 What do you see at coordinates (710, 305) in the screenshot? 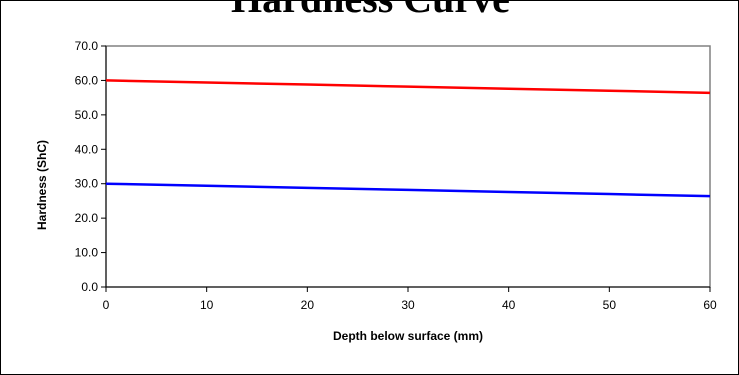
I see `x-tick-label: 60` at bounding box center [710, 305].